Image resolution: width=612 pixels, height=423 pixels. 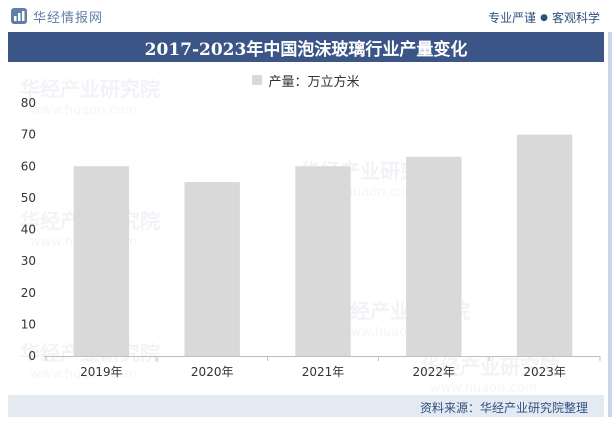 What do you see at coordinates (323, 372) in the screenshot?
I see `x-tick-label: 2021年` at bounding box center [323, 372].